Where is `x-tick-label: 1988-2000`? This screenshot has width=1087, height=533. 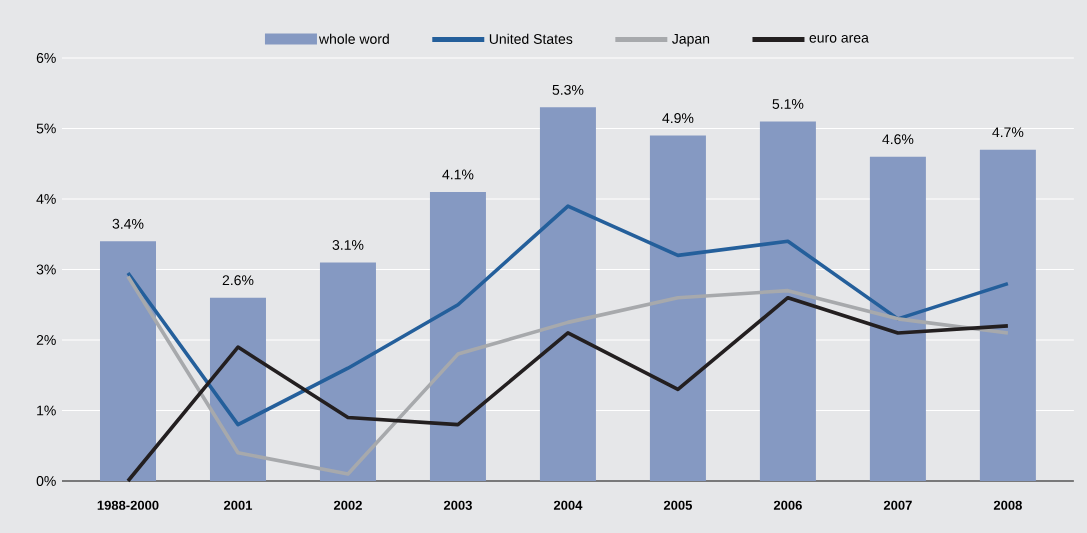 x-tick-label: 1988-2000 is located at coordinates (128, 505).